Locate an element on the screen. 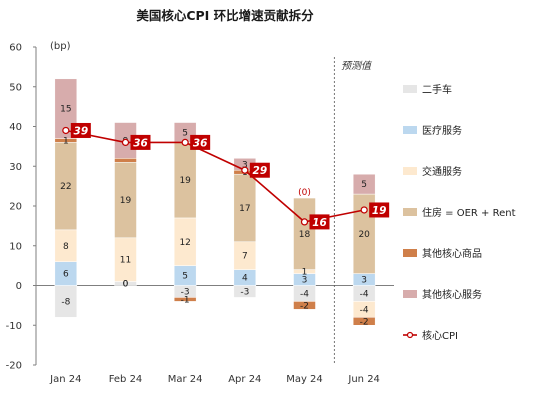 The image size is (539, 403). x-tick-label: Mar 24 is located at coordinates (185, 379).